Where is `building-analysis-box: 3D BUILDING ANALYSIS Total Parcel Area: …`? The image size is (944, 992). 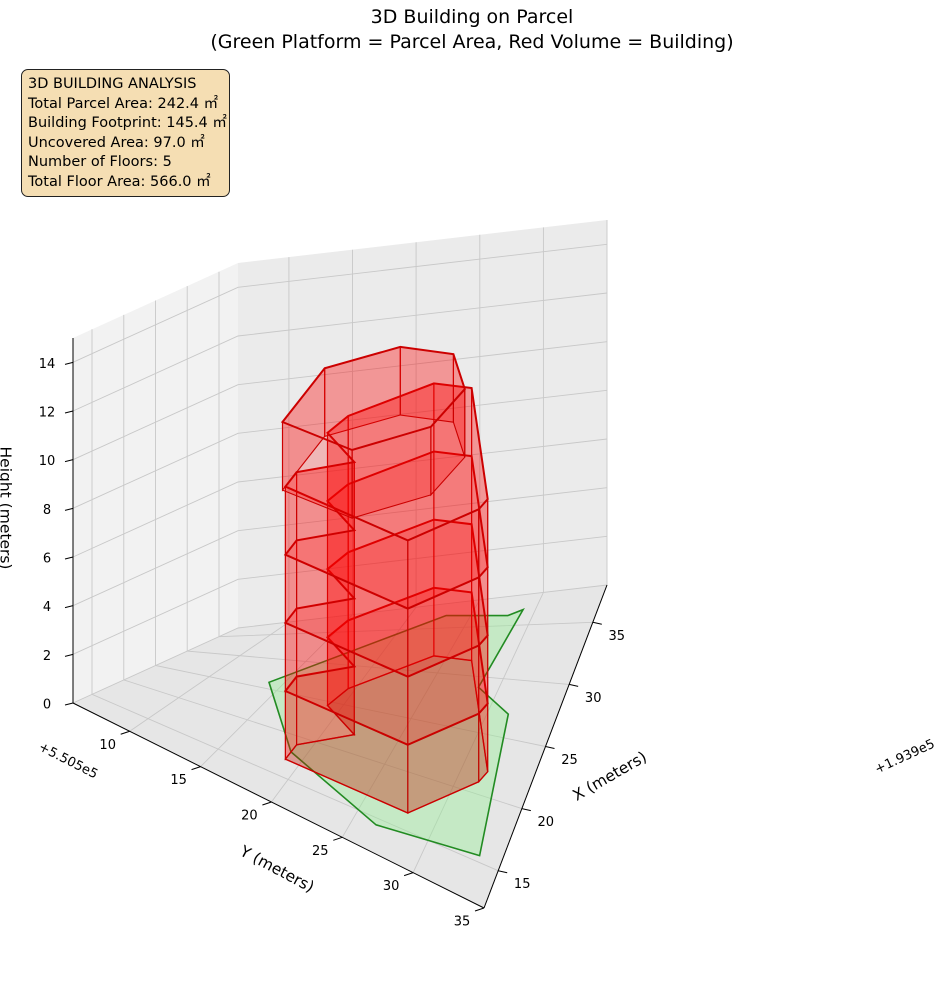
building-analysis-box: 3D BUILDING ANALYSIS Total Parcel Area: … is located at coordinates (125, 133).